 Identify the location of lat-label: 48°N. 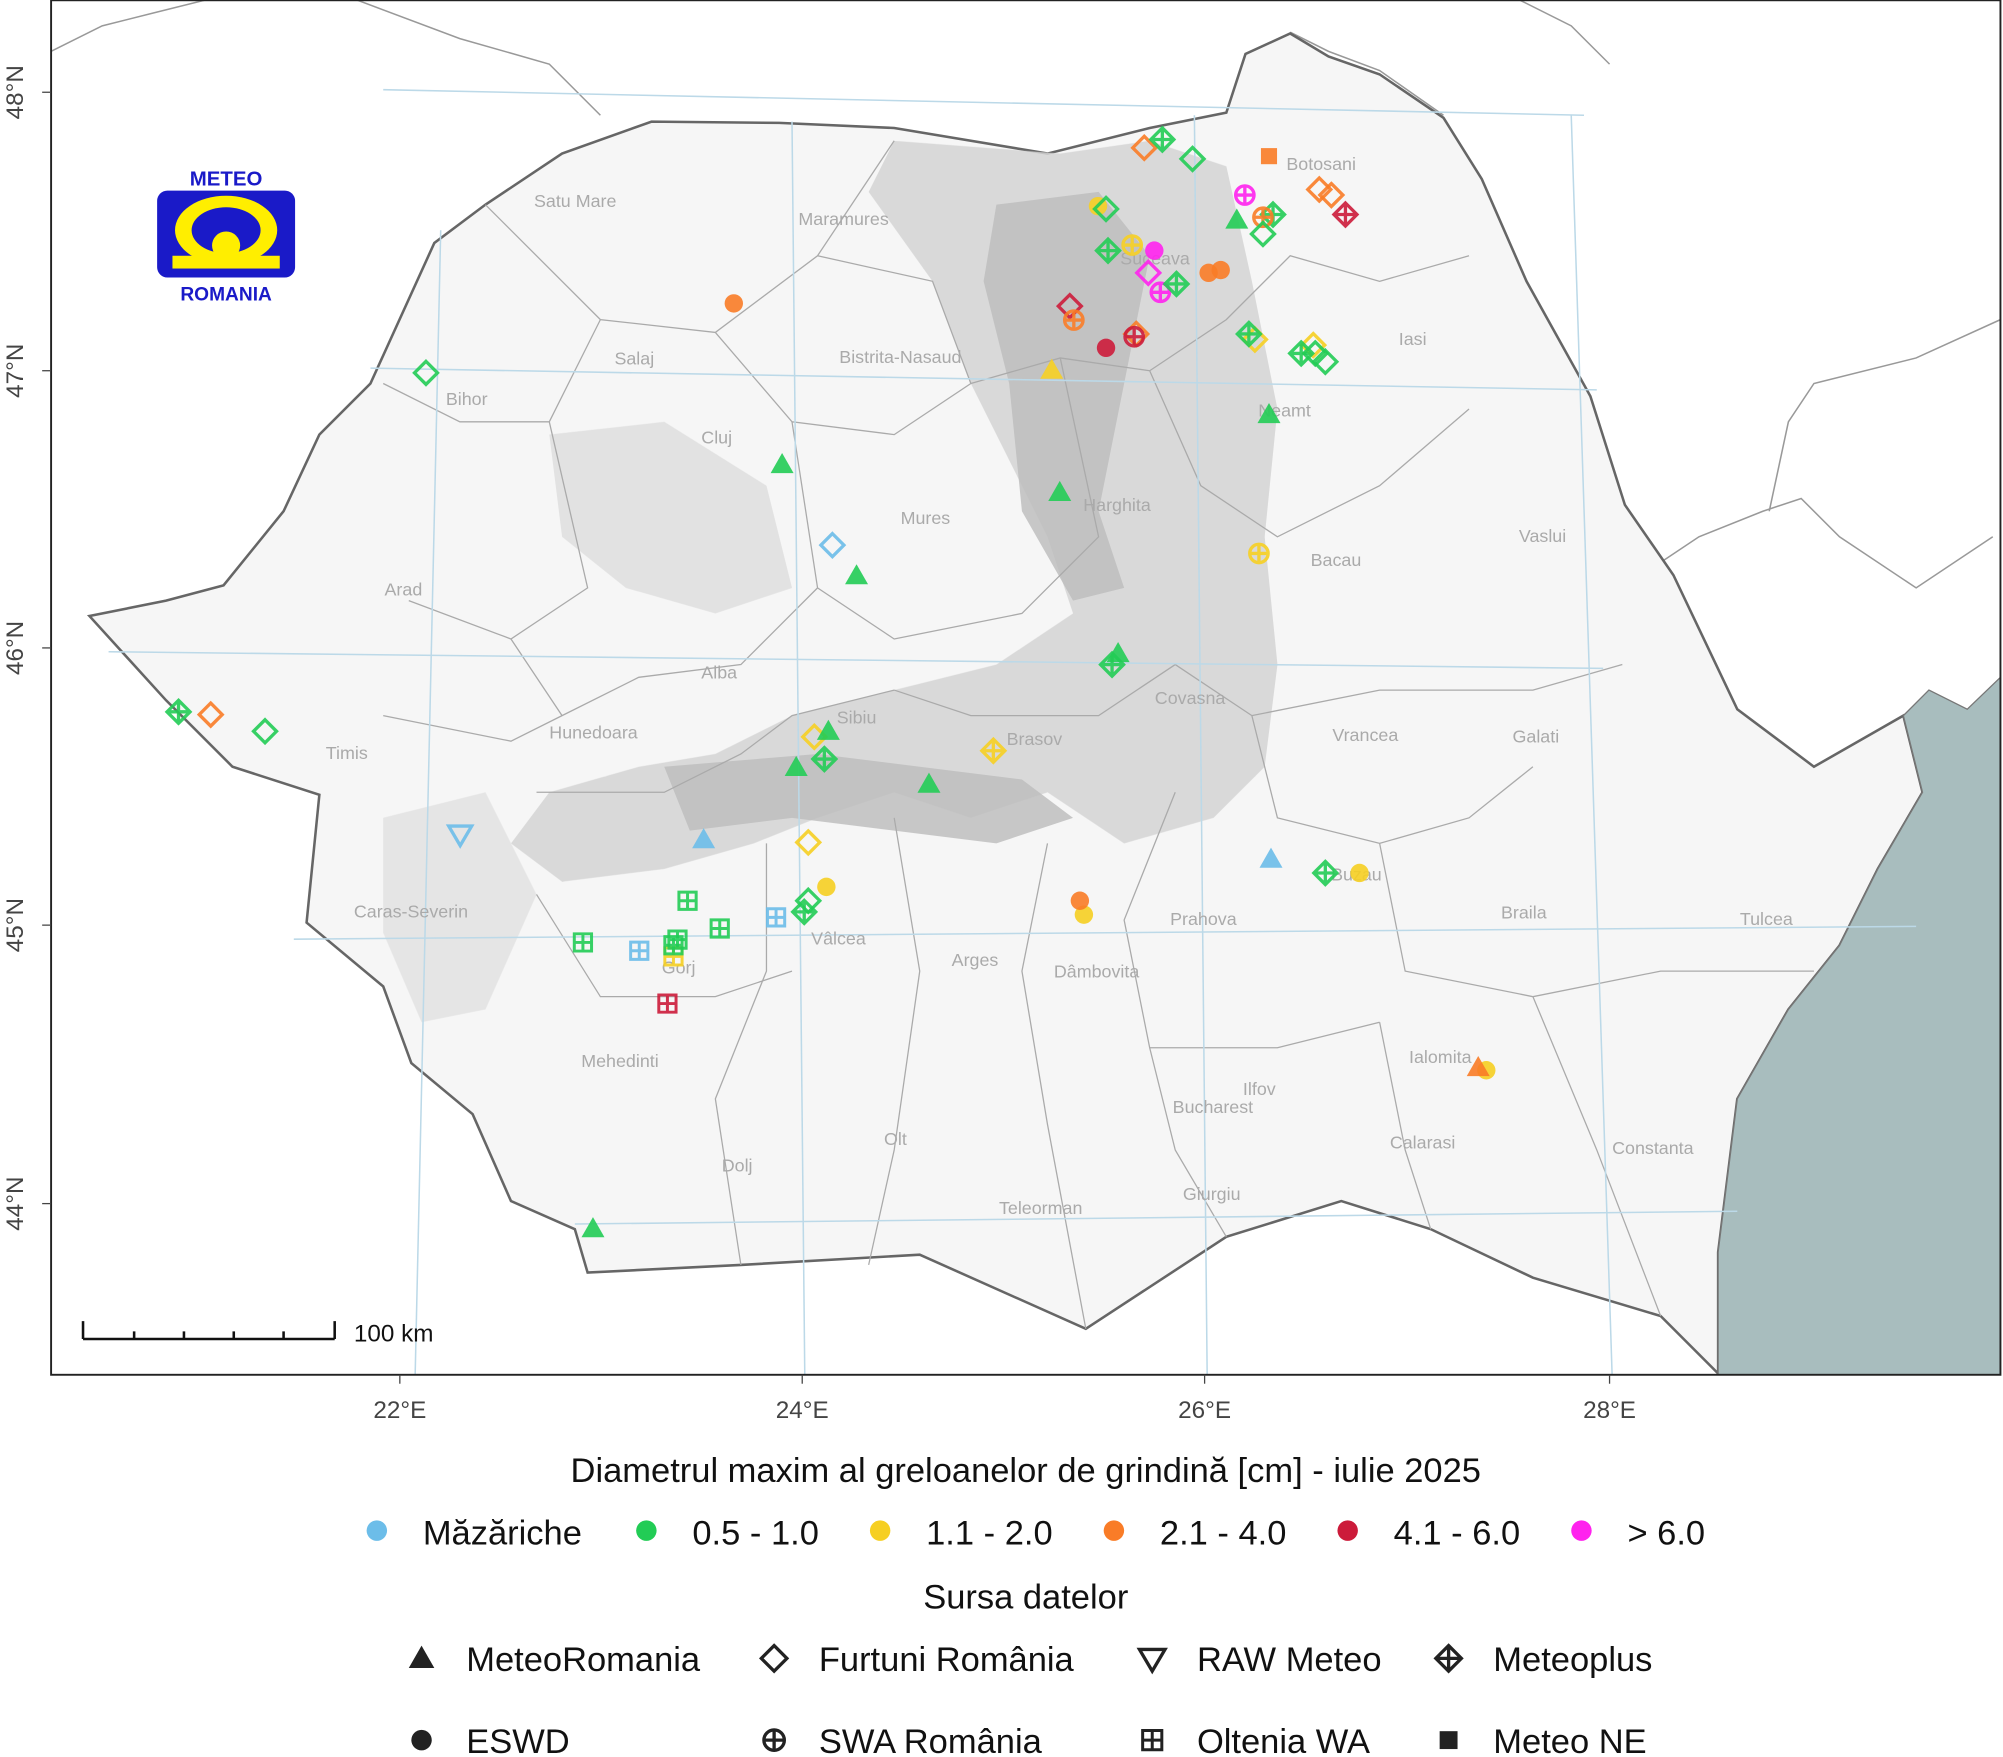
(15, 92).